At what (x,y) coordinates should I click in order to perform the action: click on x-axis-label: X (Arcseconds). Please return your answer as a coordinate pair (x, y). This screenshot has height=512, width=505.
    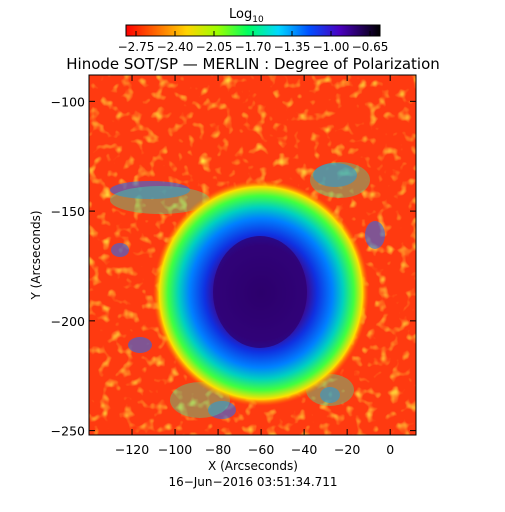
    Looking at the image, I should click on (253, 466).